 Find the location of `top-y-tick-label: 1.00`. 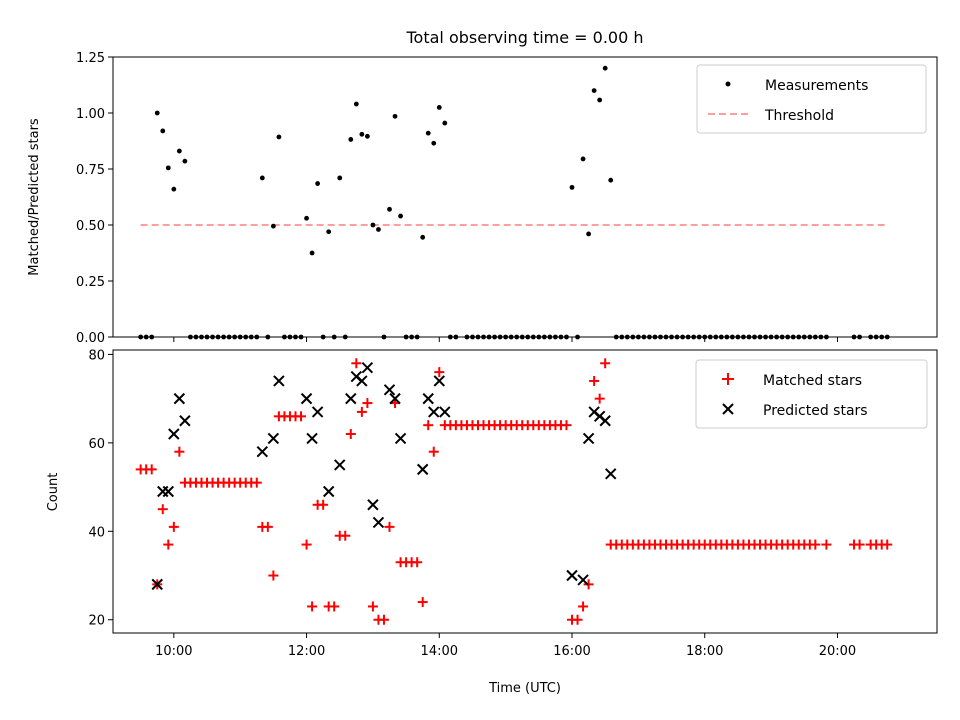

top-y-tick-label: 1.00 is located at coordinates (90, 114).